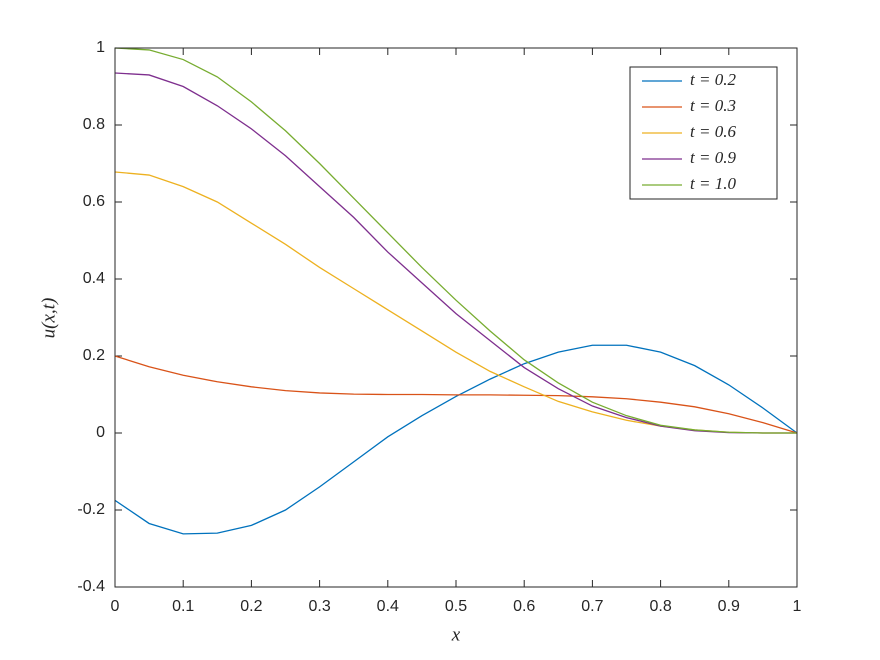 The width and height of the screenshot is (880, 660). Describe the element at coordinates (388, 606) in the screenshot. I see `x-tick-label: 0.4` at that location.